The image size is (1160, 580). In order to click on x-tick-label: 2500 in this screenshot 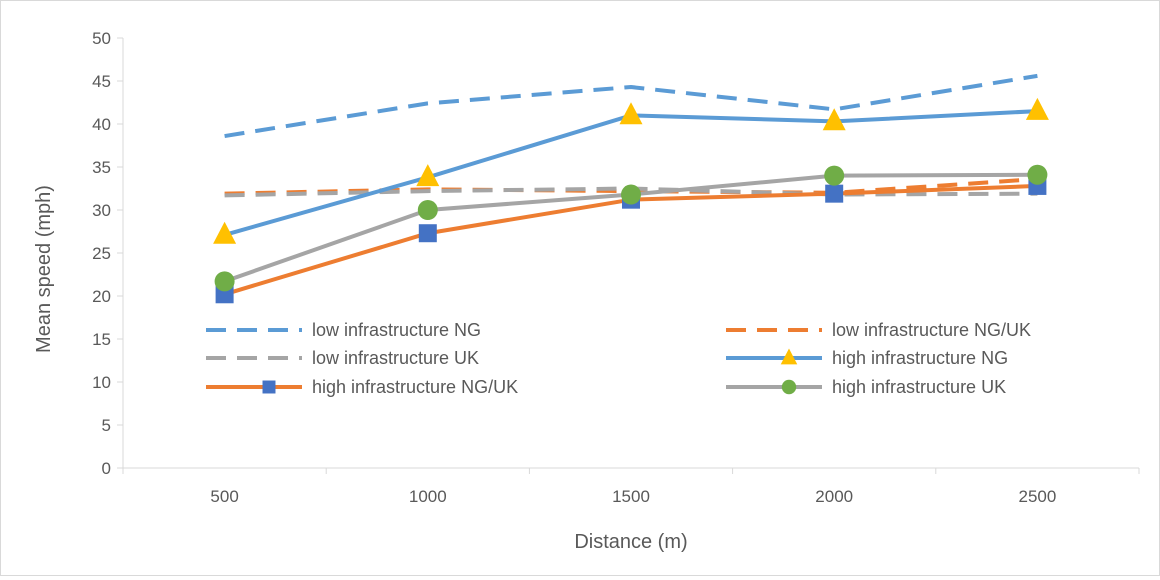, I will do `click(1037, 496)`.